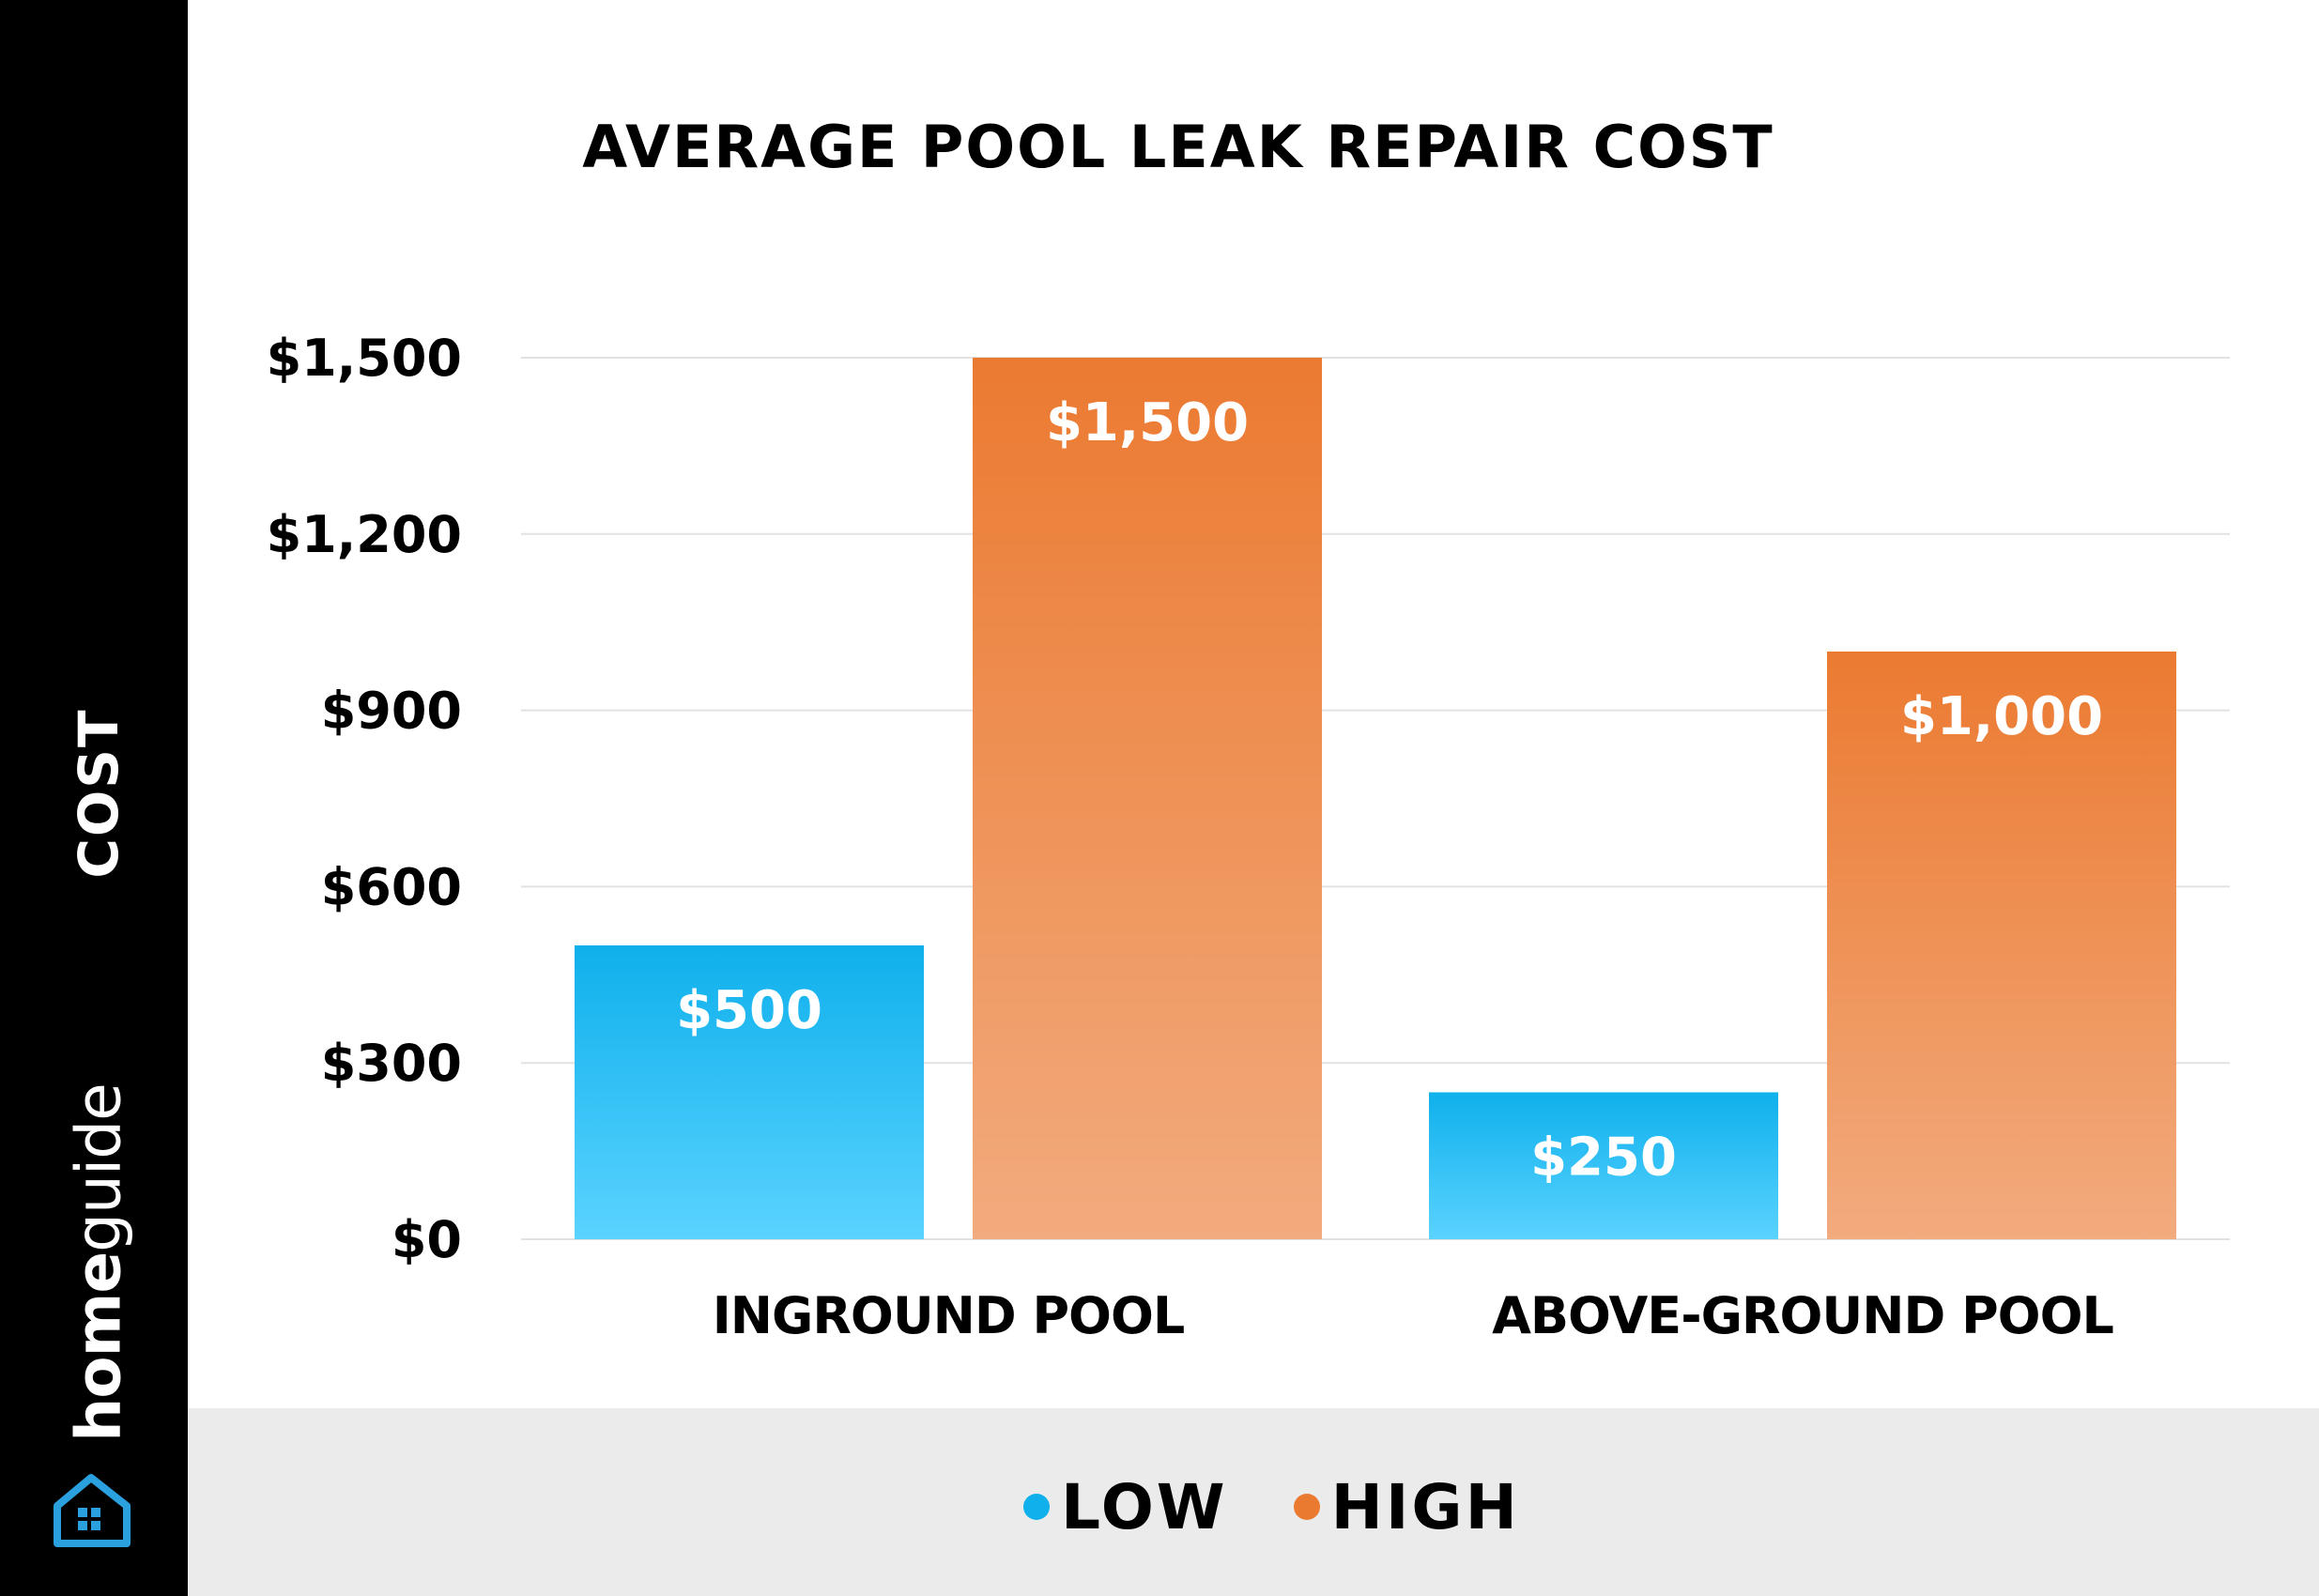 The width and height of the screenshot is (2319, 1596). What do you see at coordinates (1144, 1506) in the screenshot?
I see `legend-label-low: LOW` at bounding box center [1144, 1506].